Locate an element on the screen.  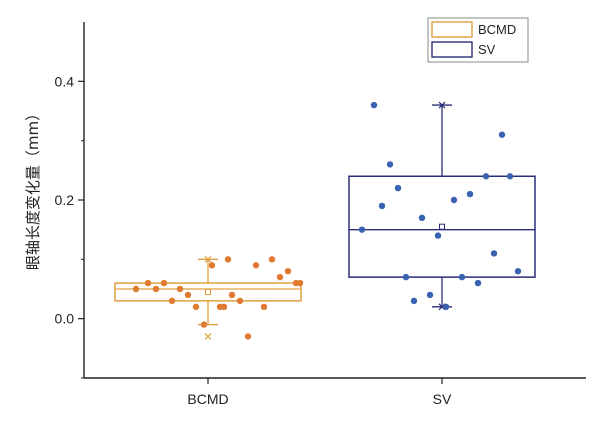
legend: BCMD SV is located at coordinates (478, 40).